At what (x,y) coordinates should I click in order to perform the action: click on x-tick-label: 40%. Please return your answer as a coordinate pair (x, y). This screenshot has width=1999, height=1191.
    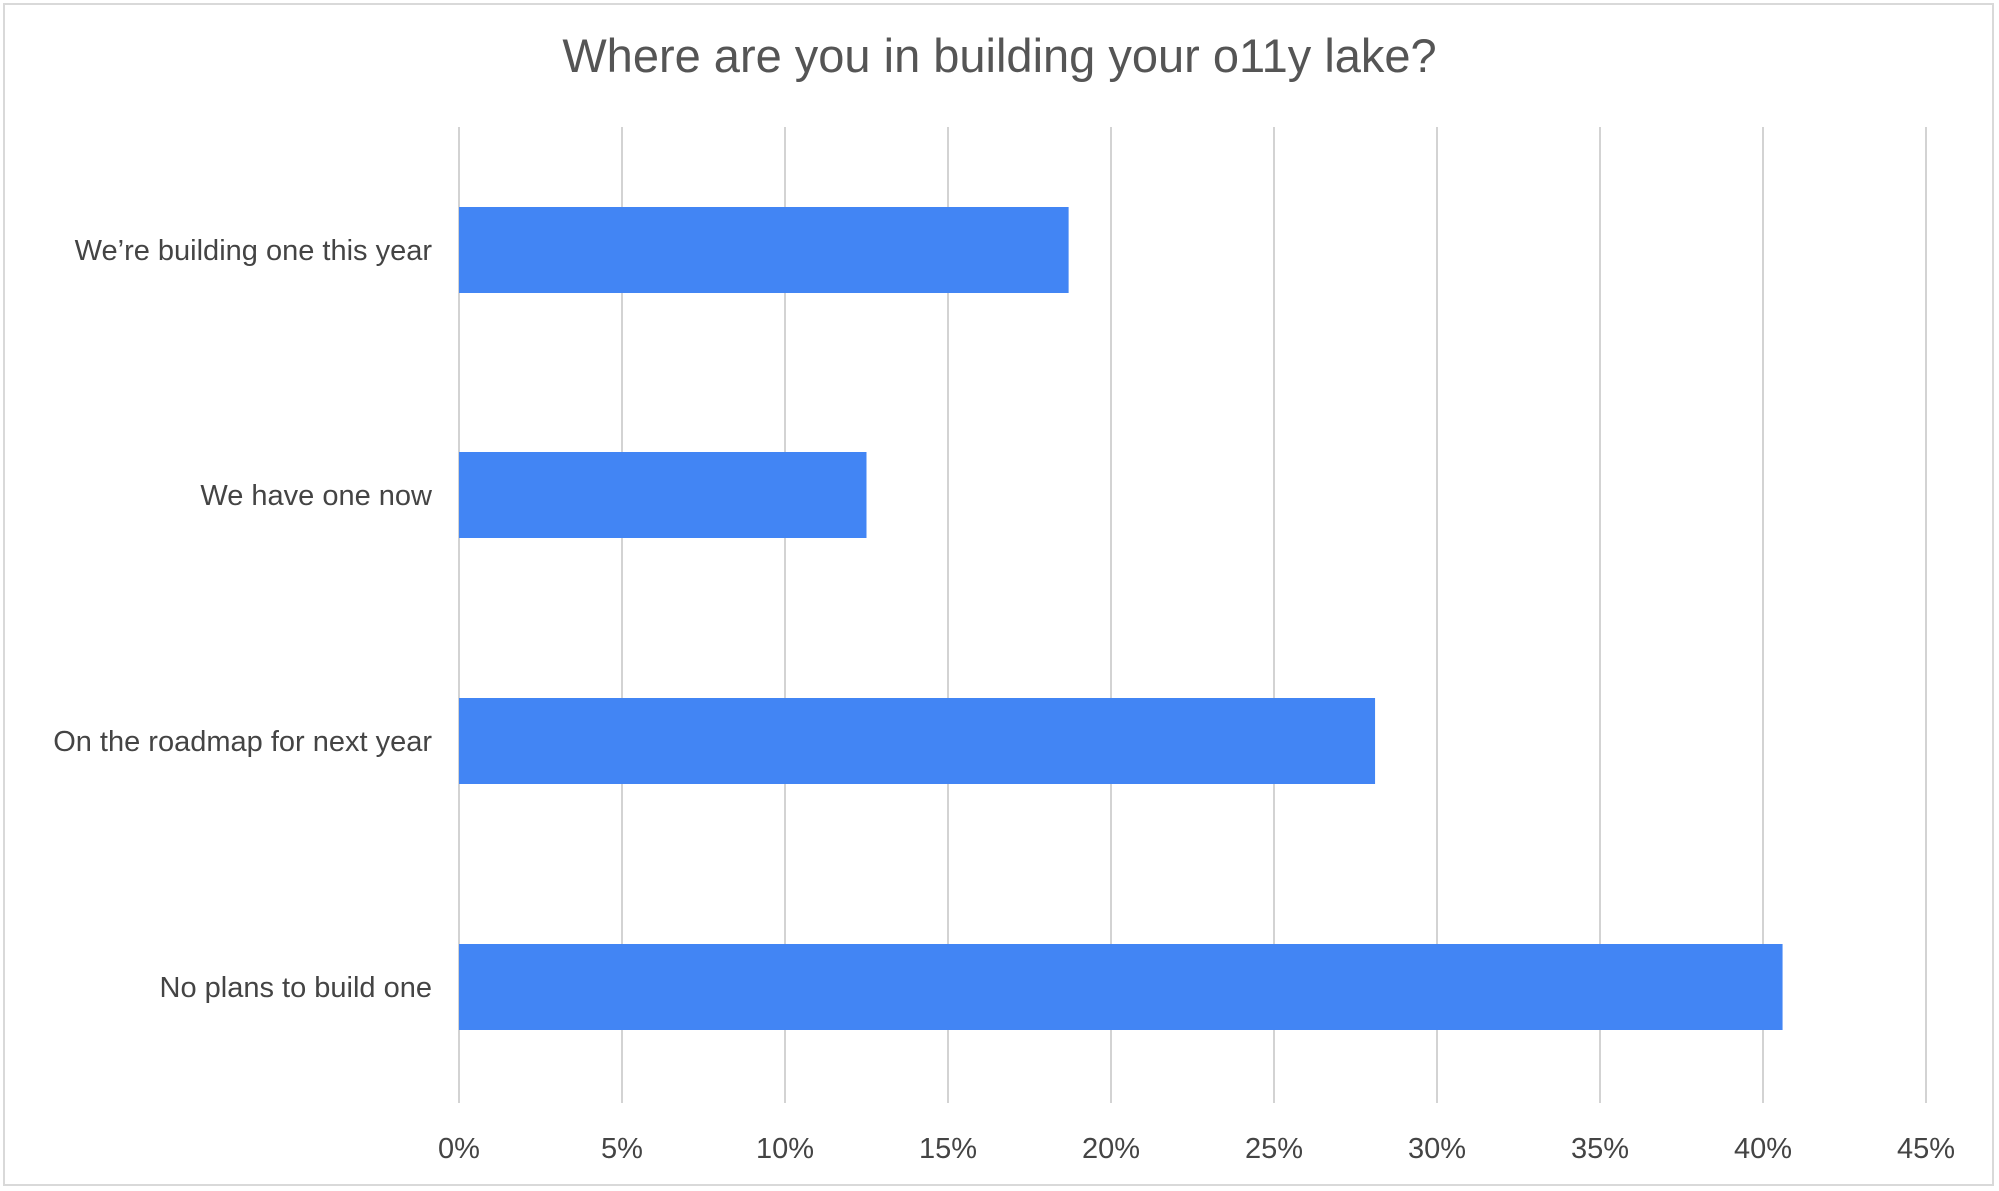
    Looking at the image, I should click on (1763, 1149).